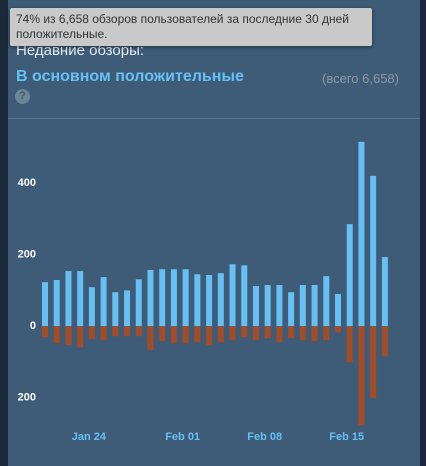 This screenshot has height=466, width=426. What do you see at coordinates (214, 118) in the screenshot?
I see `separator` at bounding box center [214, 118].